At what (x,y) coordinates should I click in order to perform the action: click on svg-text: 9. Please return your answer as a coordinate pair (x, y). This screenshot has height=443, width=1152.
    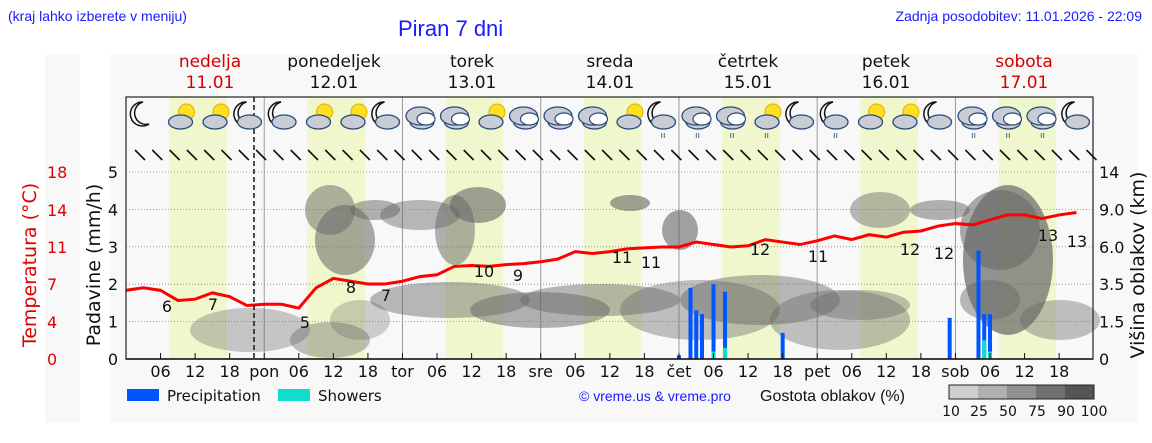
    Looking at the image, I should click on (518, 275).